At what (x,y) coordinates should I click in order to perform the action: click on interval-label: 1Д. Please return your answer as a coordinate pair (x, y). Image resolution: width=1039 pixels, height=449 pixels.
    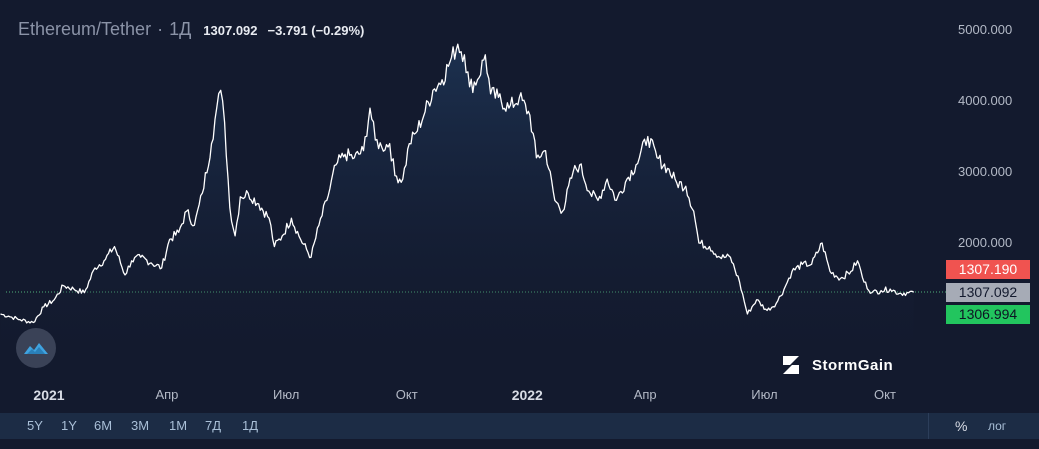
    Looking at the image, I should click on (180, 29).